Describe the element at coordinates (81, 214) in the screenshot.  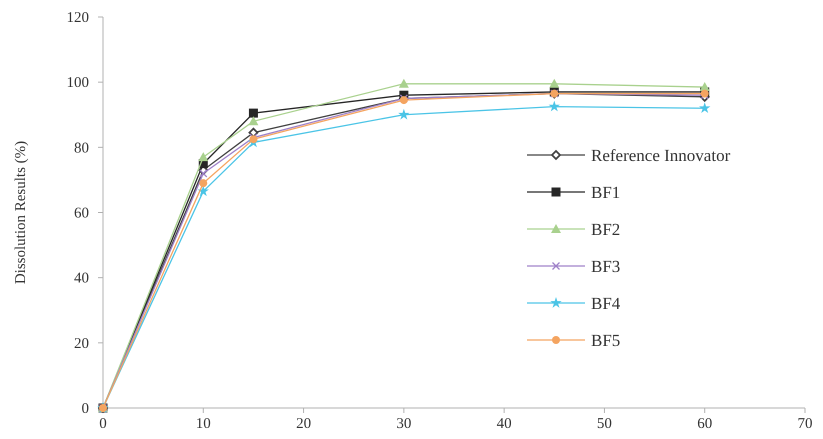
I see `y-tick-label: 60` at that location.